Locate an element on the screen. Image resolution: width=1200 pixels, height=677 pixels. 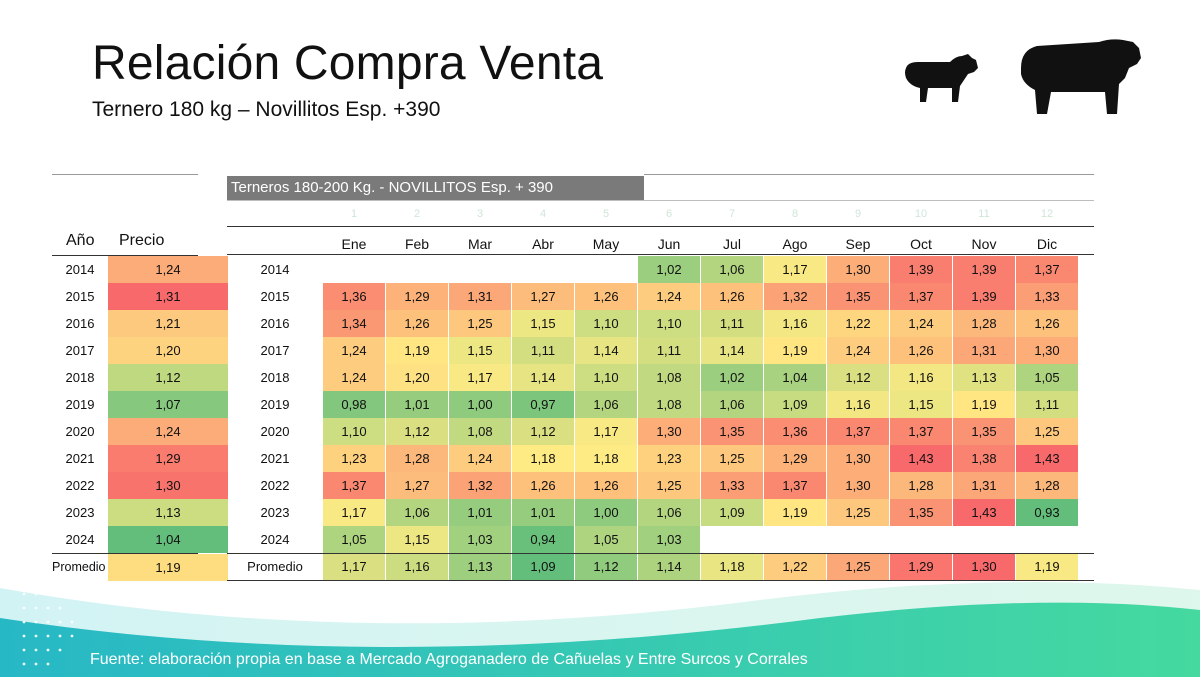
price-column-header: Precio is located at coordinates (142, 240).